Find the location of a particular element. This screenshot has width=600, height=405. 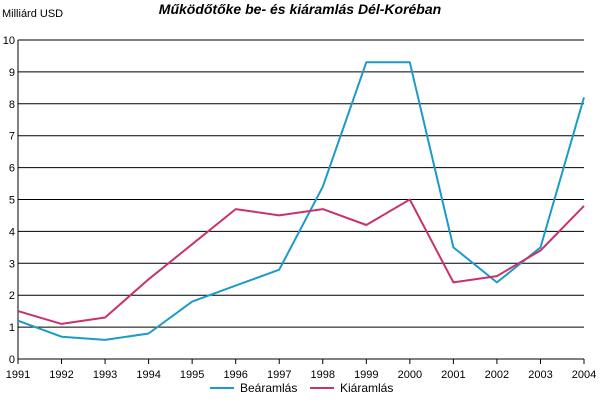

y-tick-label: 0 is located at coordinates (12, 360).